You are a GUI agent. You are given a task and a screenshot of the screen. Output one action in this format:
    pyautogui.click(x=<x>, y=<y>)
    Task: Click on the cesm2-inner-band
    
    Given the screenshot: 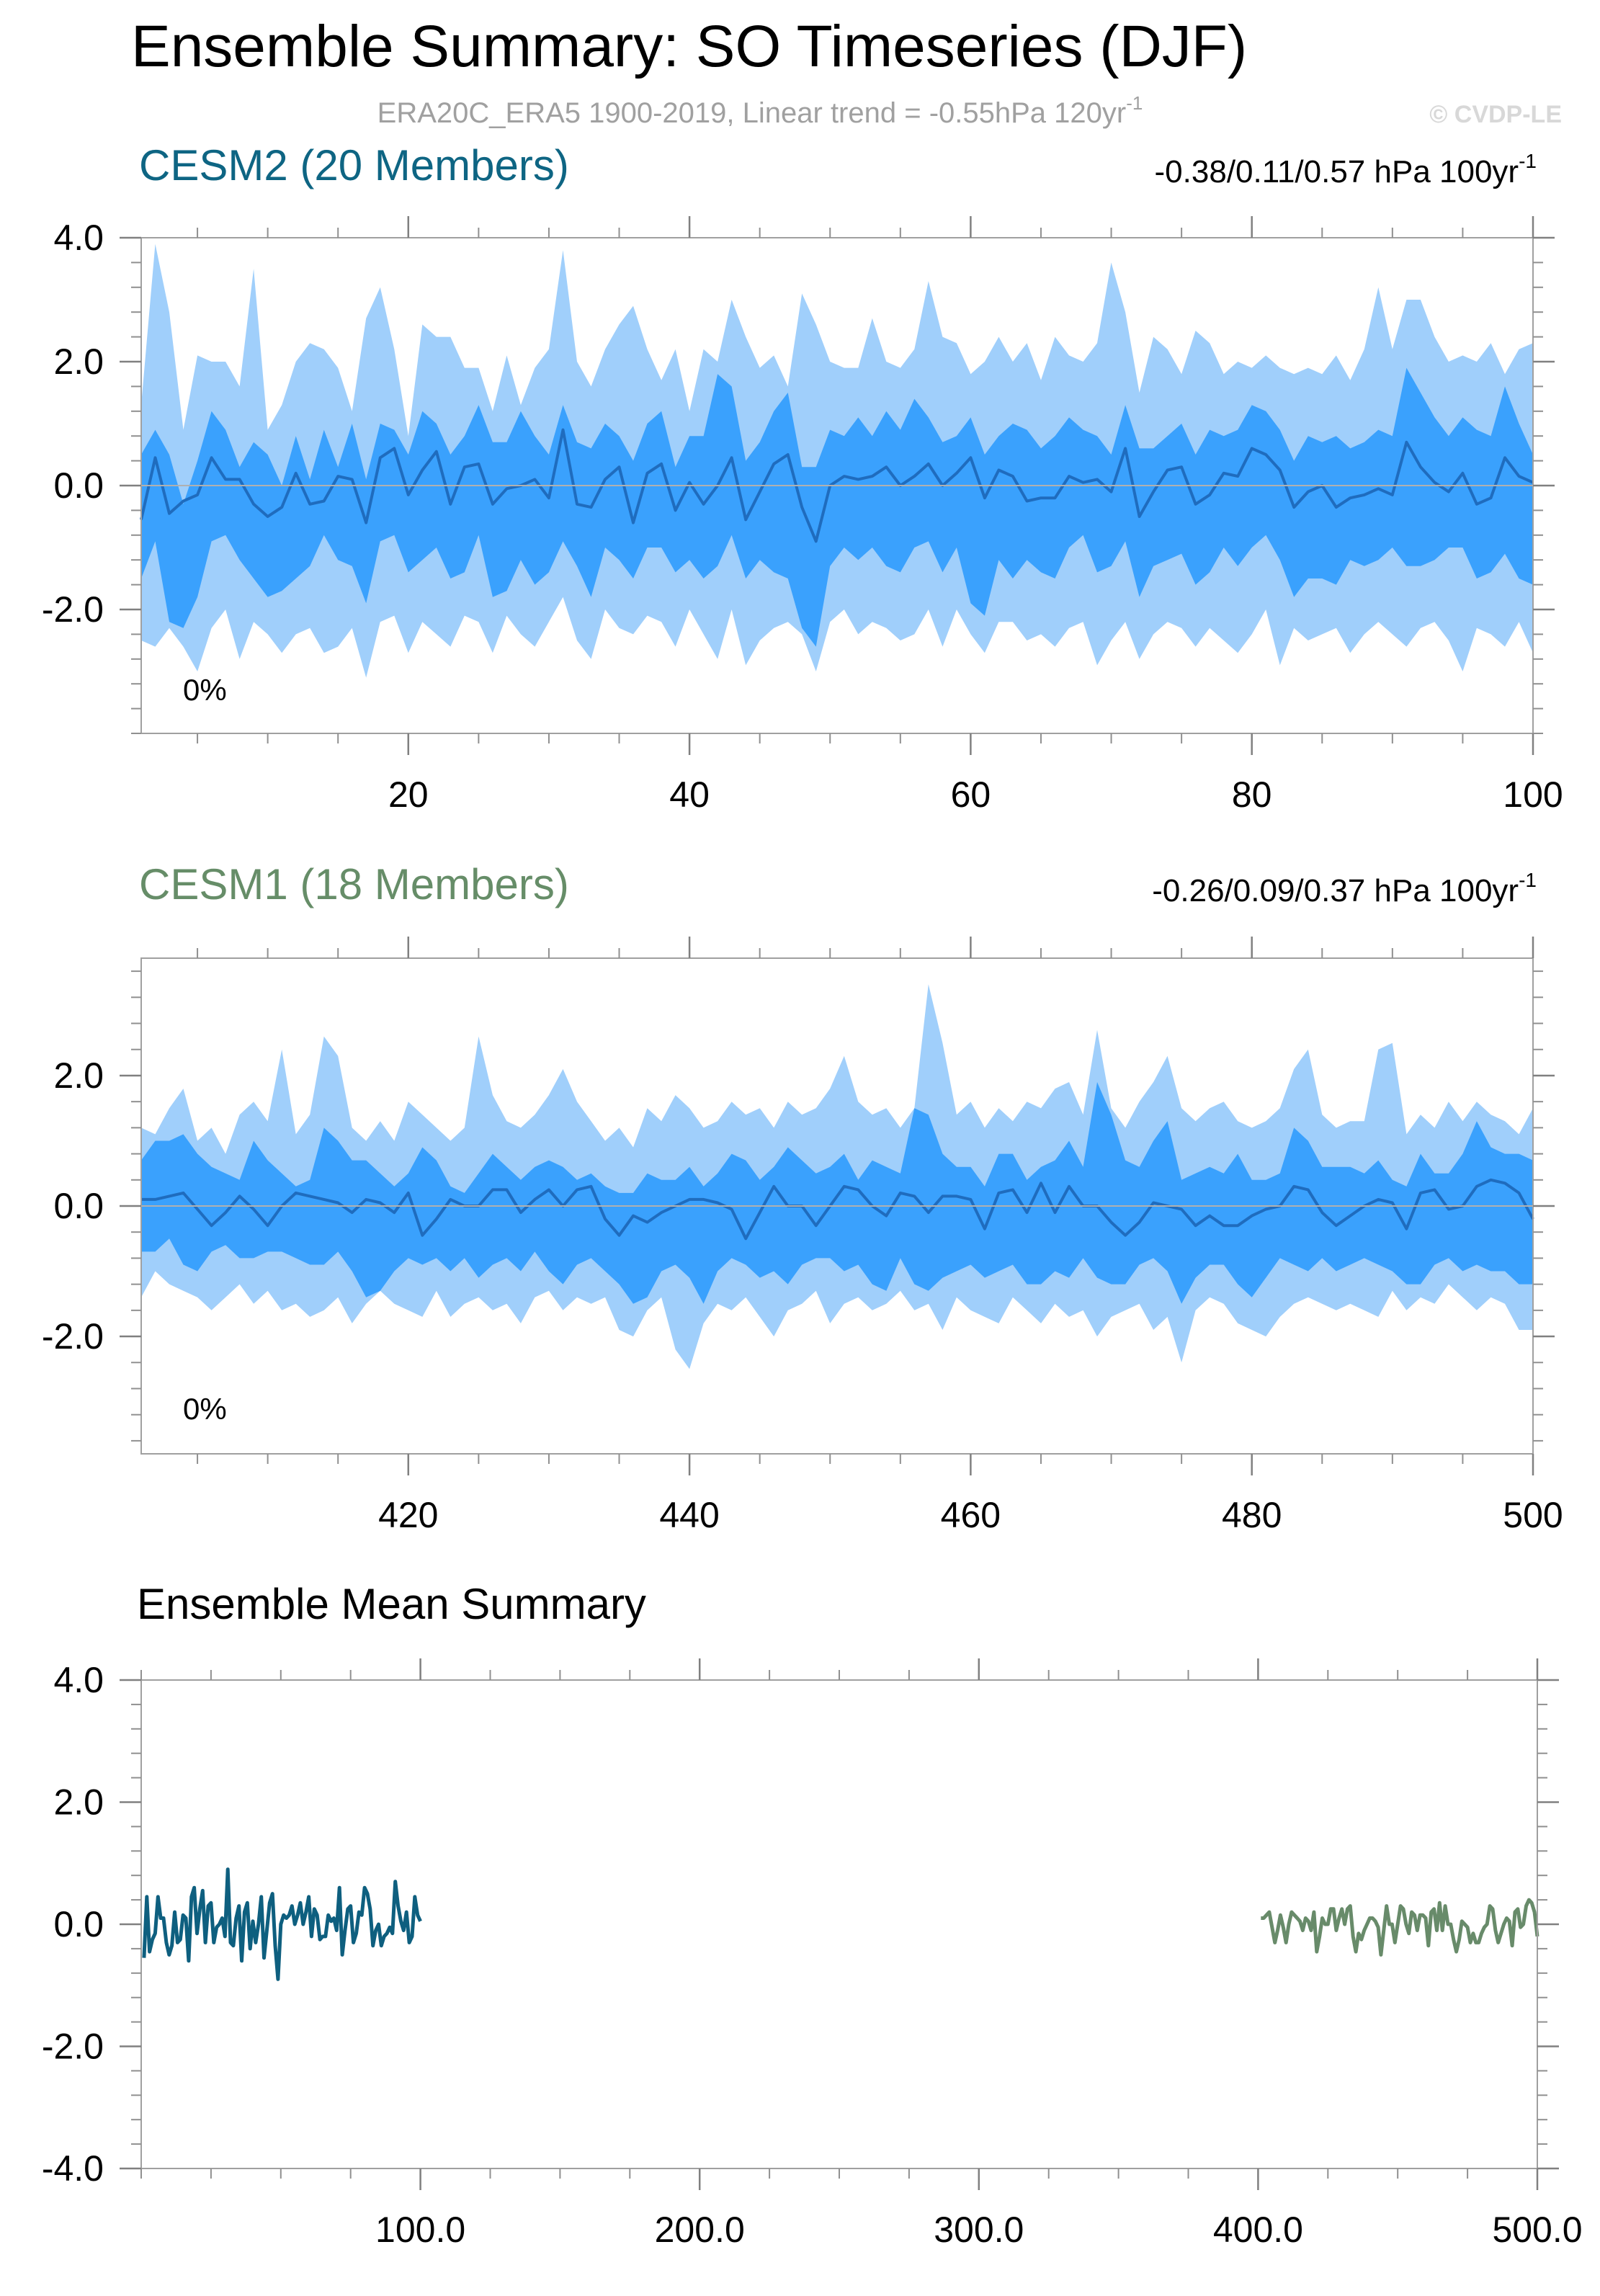 What is the action you would take?
    pyautogui.click(x=837, y=507)
    